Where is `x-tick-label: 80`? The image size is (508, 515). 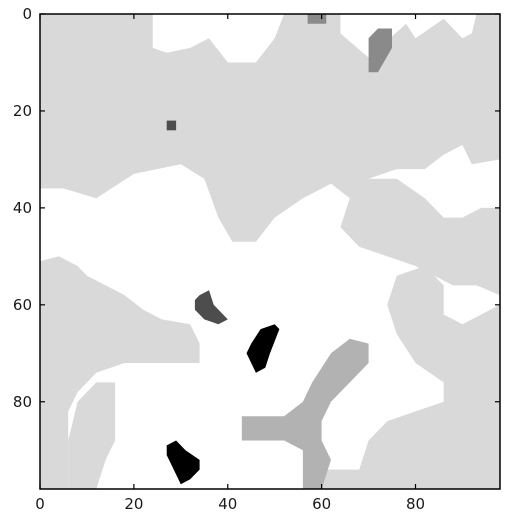 x-tick-label: 80 is located at coordinates (415, 504).